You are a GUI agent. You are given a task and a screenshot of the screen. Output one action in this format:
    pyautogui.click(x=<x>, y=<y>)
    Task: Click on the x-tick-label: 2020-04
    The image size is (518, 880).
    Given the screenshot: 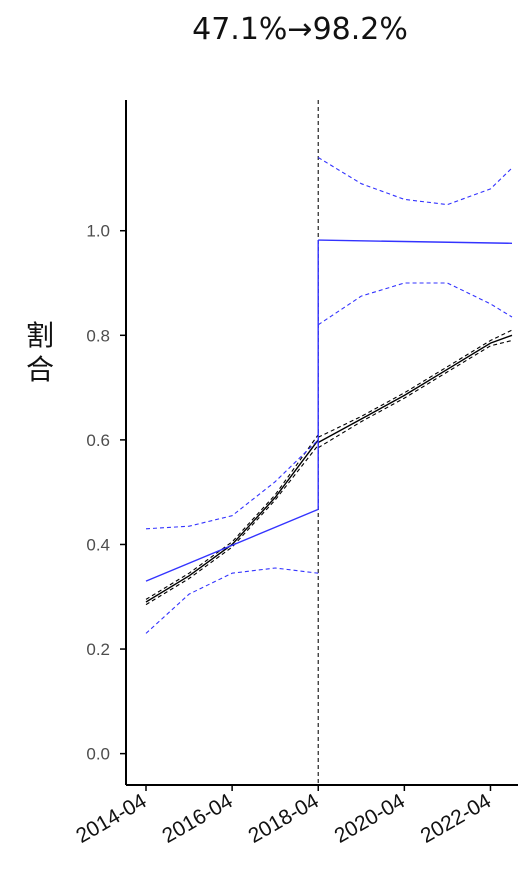 What is the action you would take?
    pyautogui.click(x=370, y=818)
    